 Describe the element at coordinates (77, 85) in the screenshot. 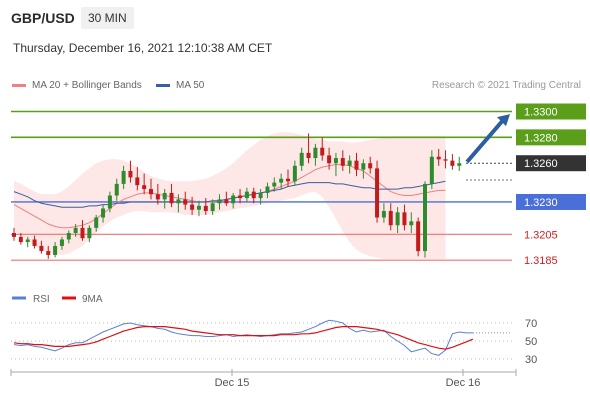

I see `legend-ma20: MA 20 + Bollinger Bands` at that location.